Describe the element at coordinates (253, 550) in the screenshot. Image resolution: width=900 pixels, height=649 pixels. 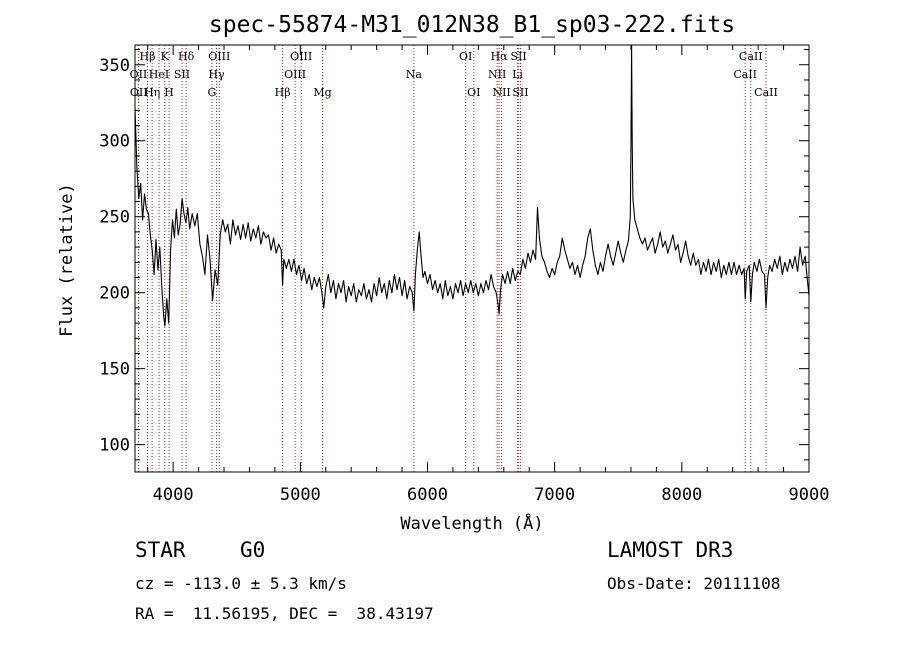
I see `object-subclass: G0` at that location.